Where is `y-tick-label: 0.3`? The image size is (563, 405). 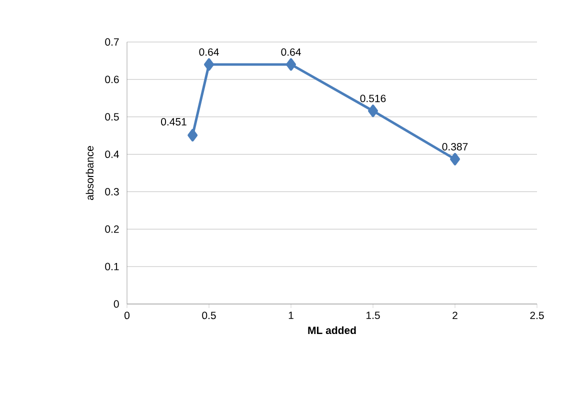
y-tick-label: 0.3 is located at coordinates (112, 192).